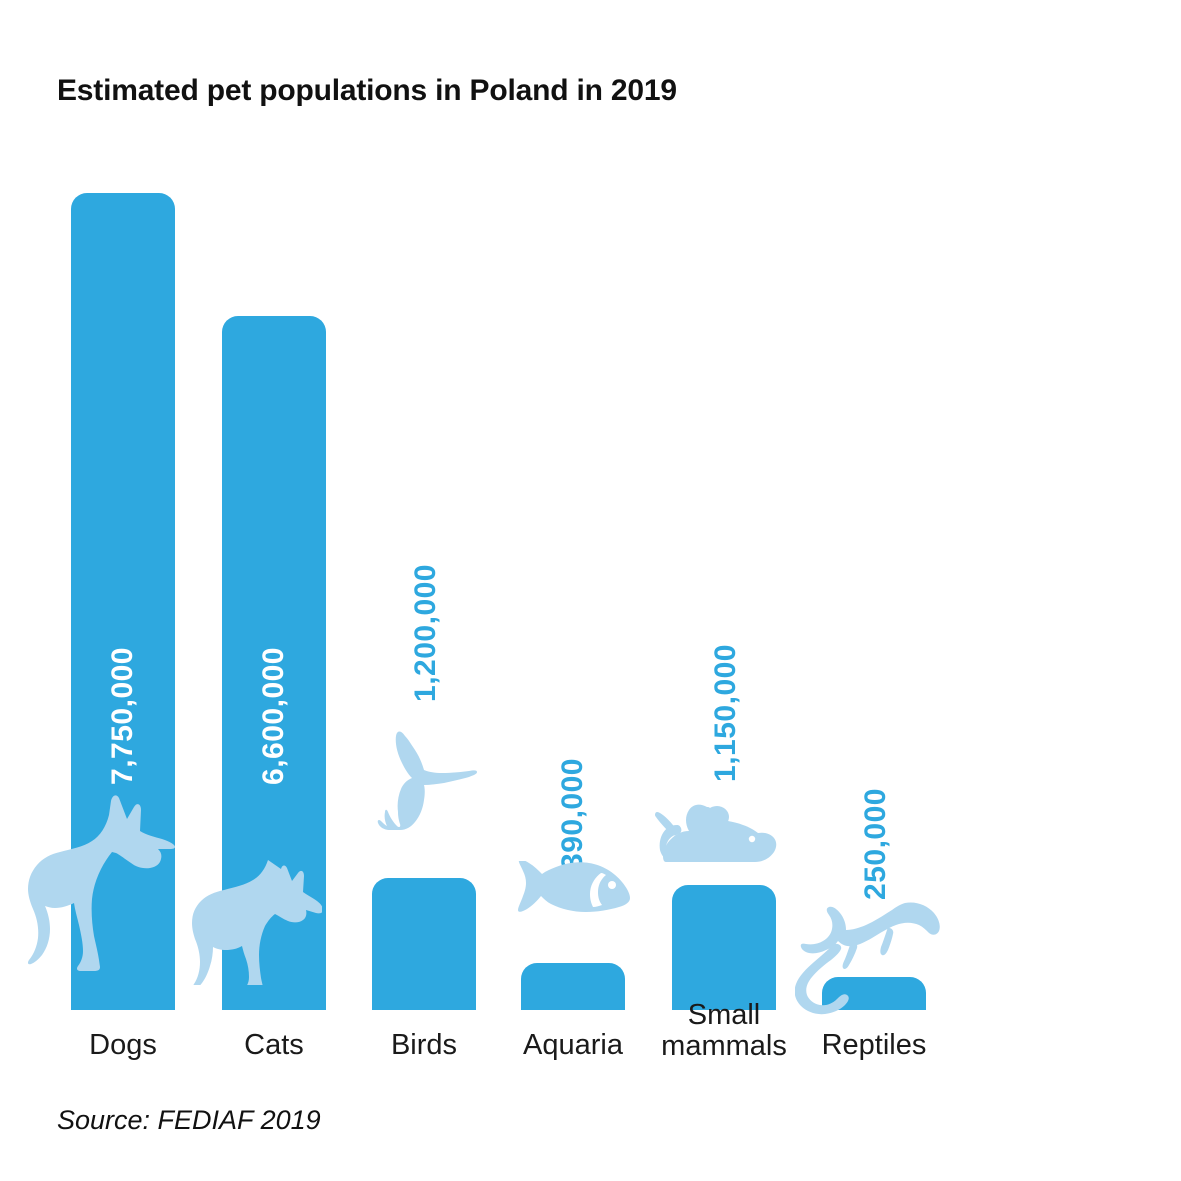 This screenshot has width=1181, height=1181. I want to click on category-label-small-mammals: Small mammals, so click(724, 1031).